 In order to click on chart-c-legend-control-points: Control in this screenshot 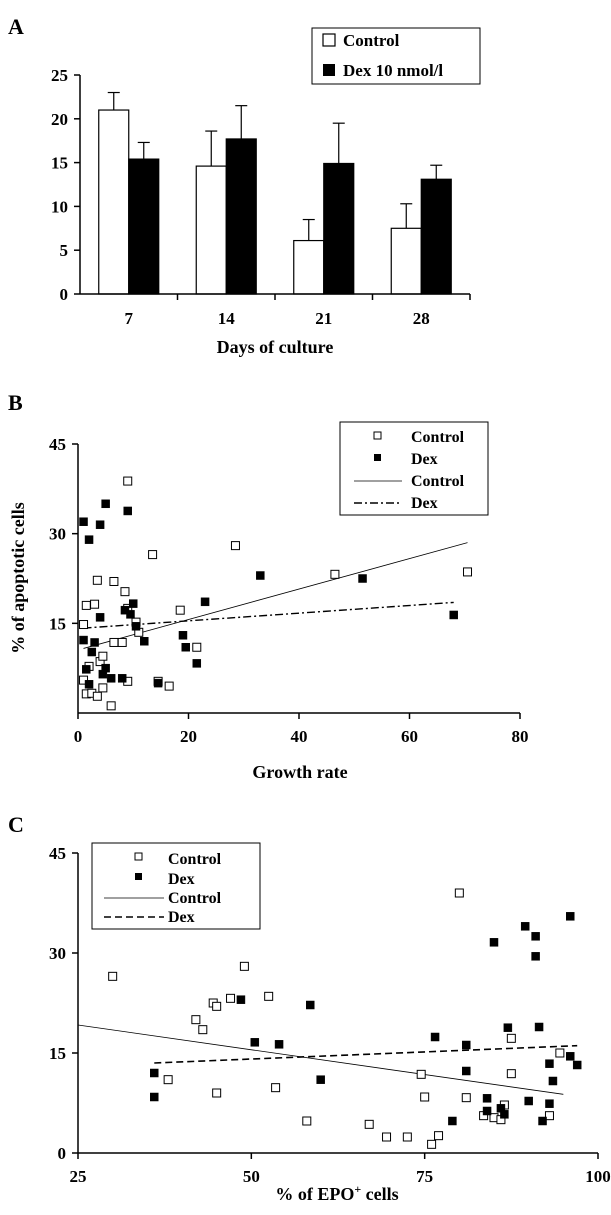, I will do `click(195, 859)`.